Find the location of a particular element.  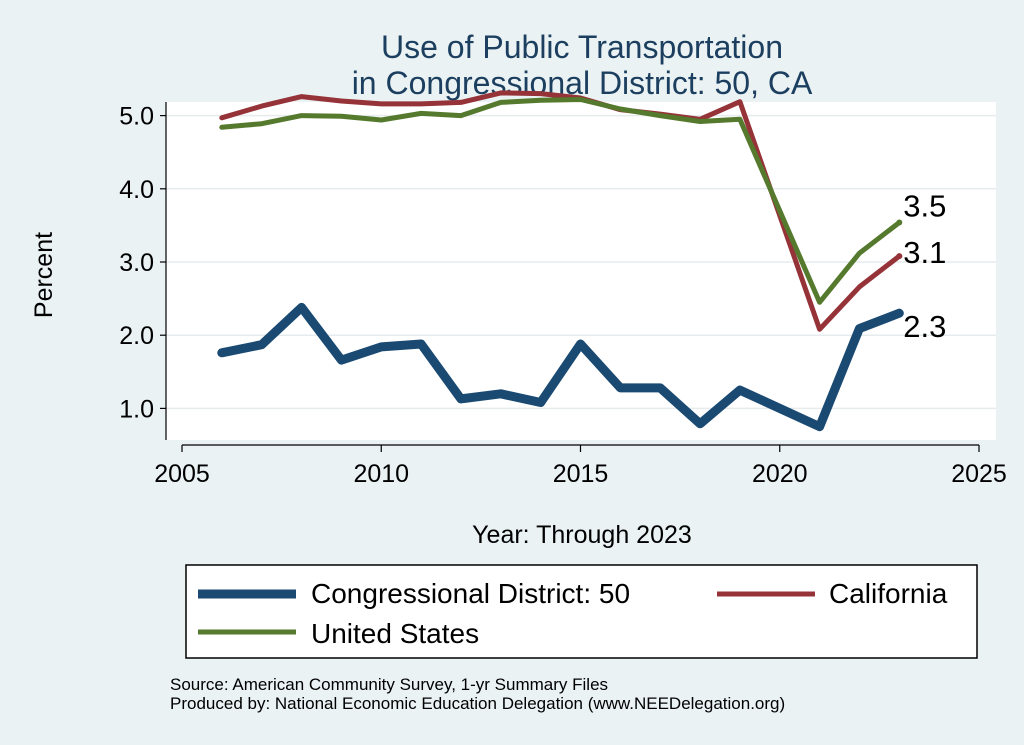

chart-title-line-2: in Congressional District: 50, CA is located at coordinates (582, 83).